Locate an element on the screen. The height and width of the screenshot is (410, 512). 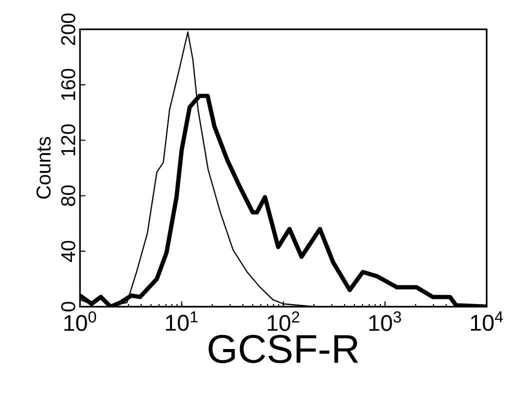
y-tick-label: 160 is located at coordinates (68, 84).